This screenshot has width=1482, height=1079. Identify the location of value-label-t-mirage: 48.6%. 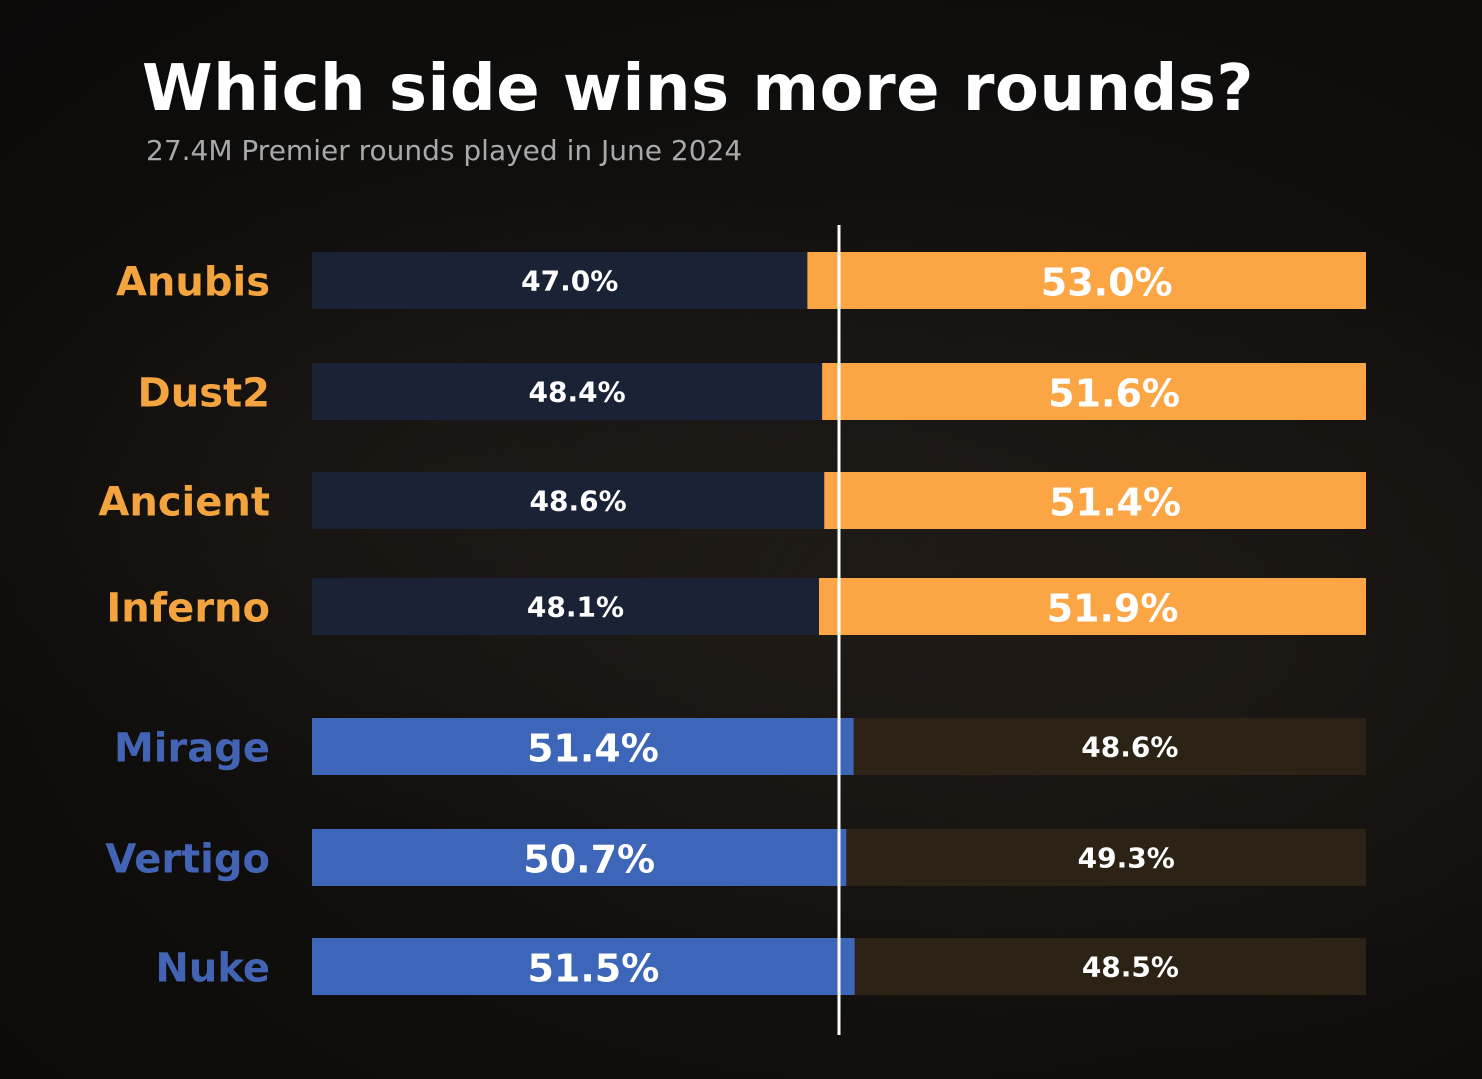
(1129, 747).